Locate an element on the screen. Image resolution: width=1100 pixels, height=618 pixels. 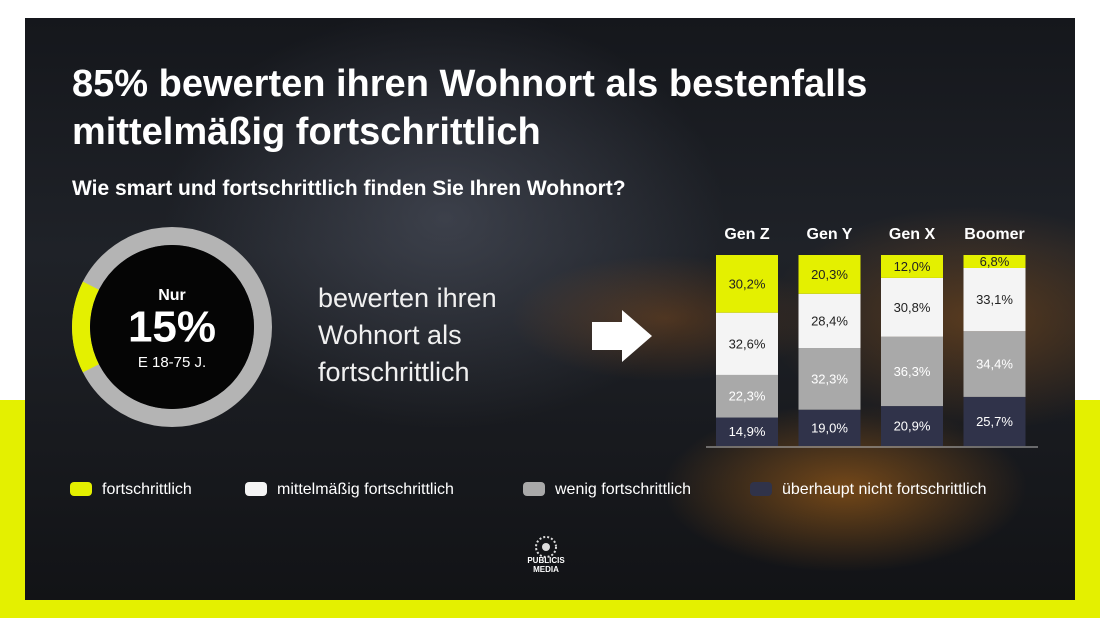
value-label: 30,2% is located at coordinates (747, 283).